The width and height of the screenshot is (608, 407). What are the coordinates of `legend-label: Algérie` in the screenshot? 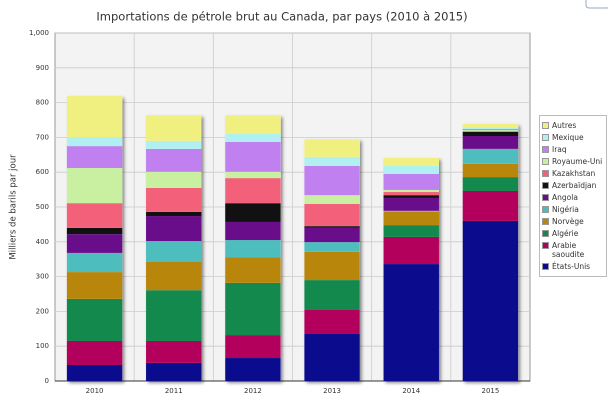 It's located at (565, 233).